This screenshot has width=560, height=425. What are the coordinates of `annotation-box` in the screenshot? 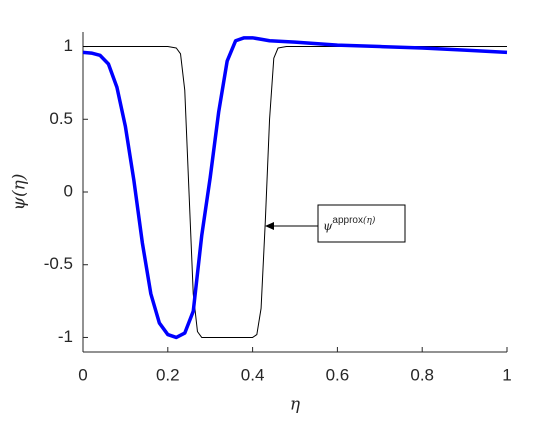 It's located at (361, 223).